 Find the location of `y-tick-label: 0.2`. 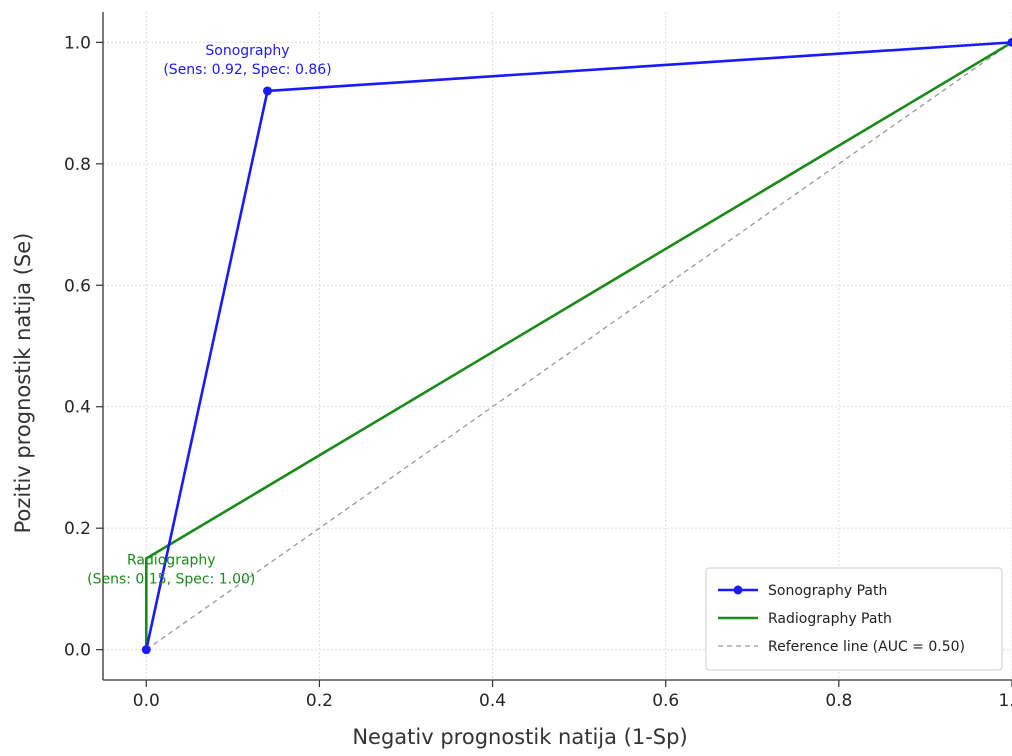

y-tick-label: 0.2 is located at coordinates (77, 529).